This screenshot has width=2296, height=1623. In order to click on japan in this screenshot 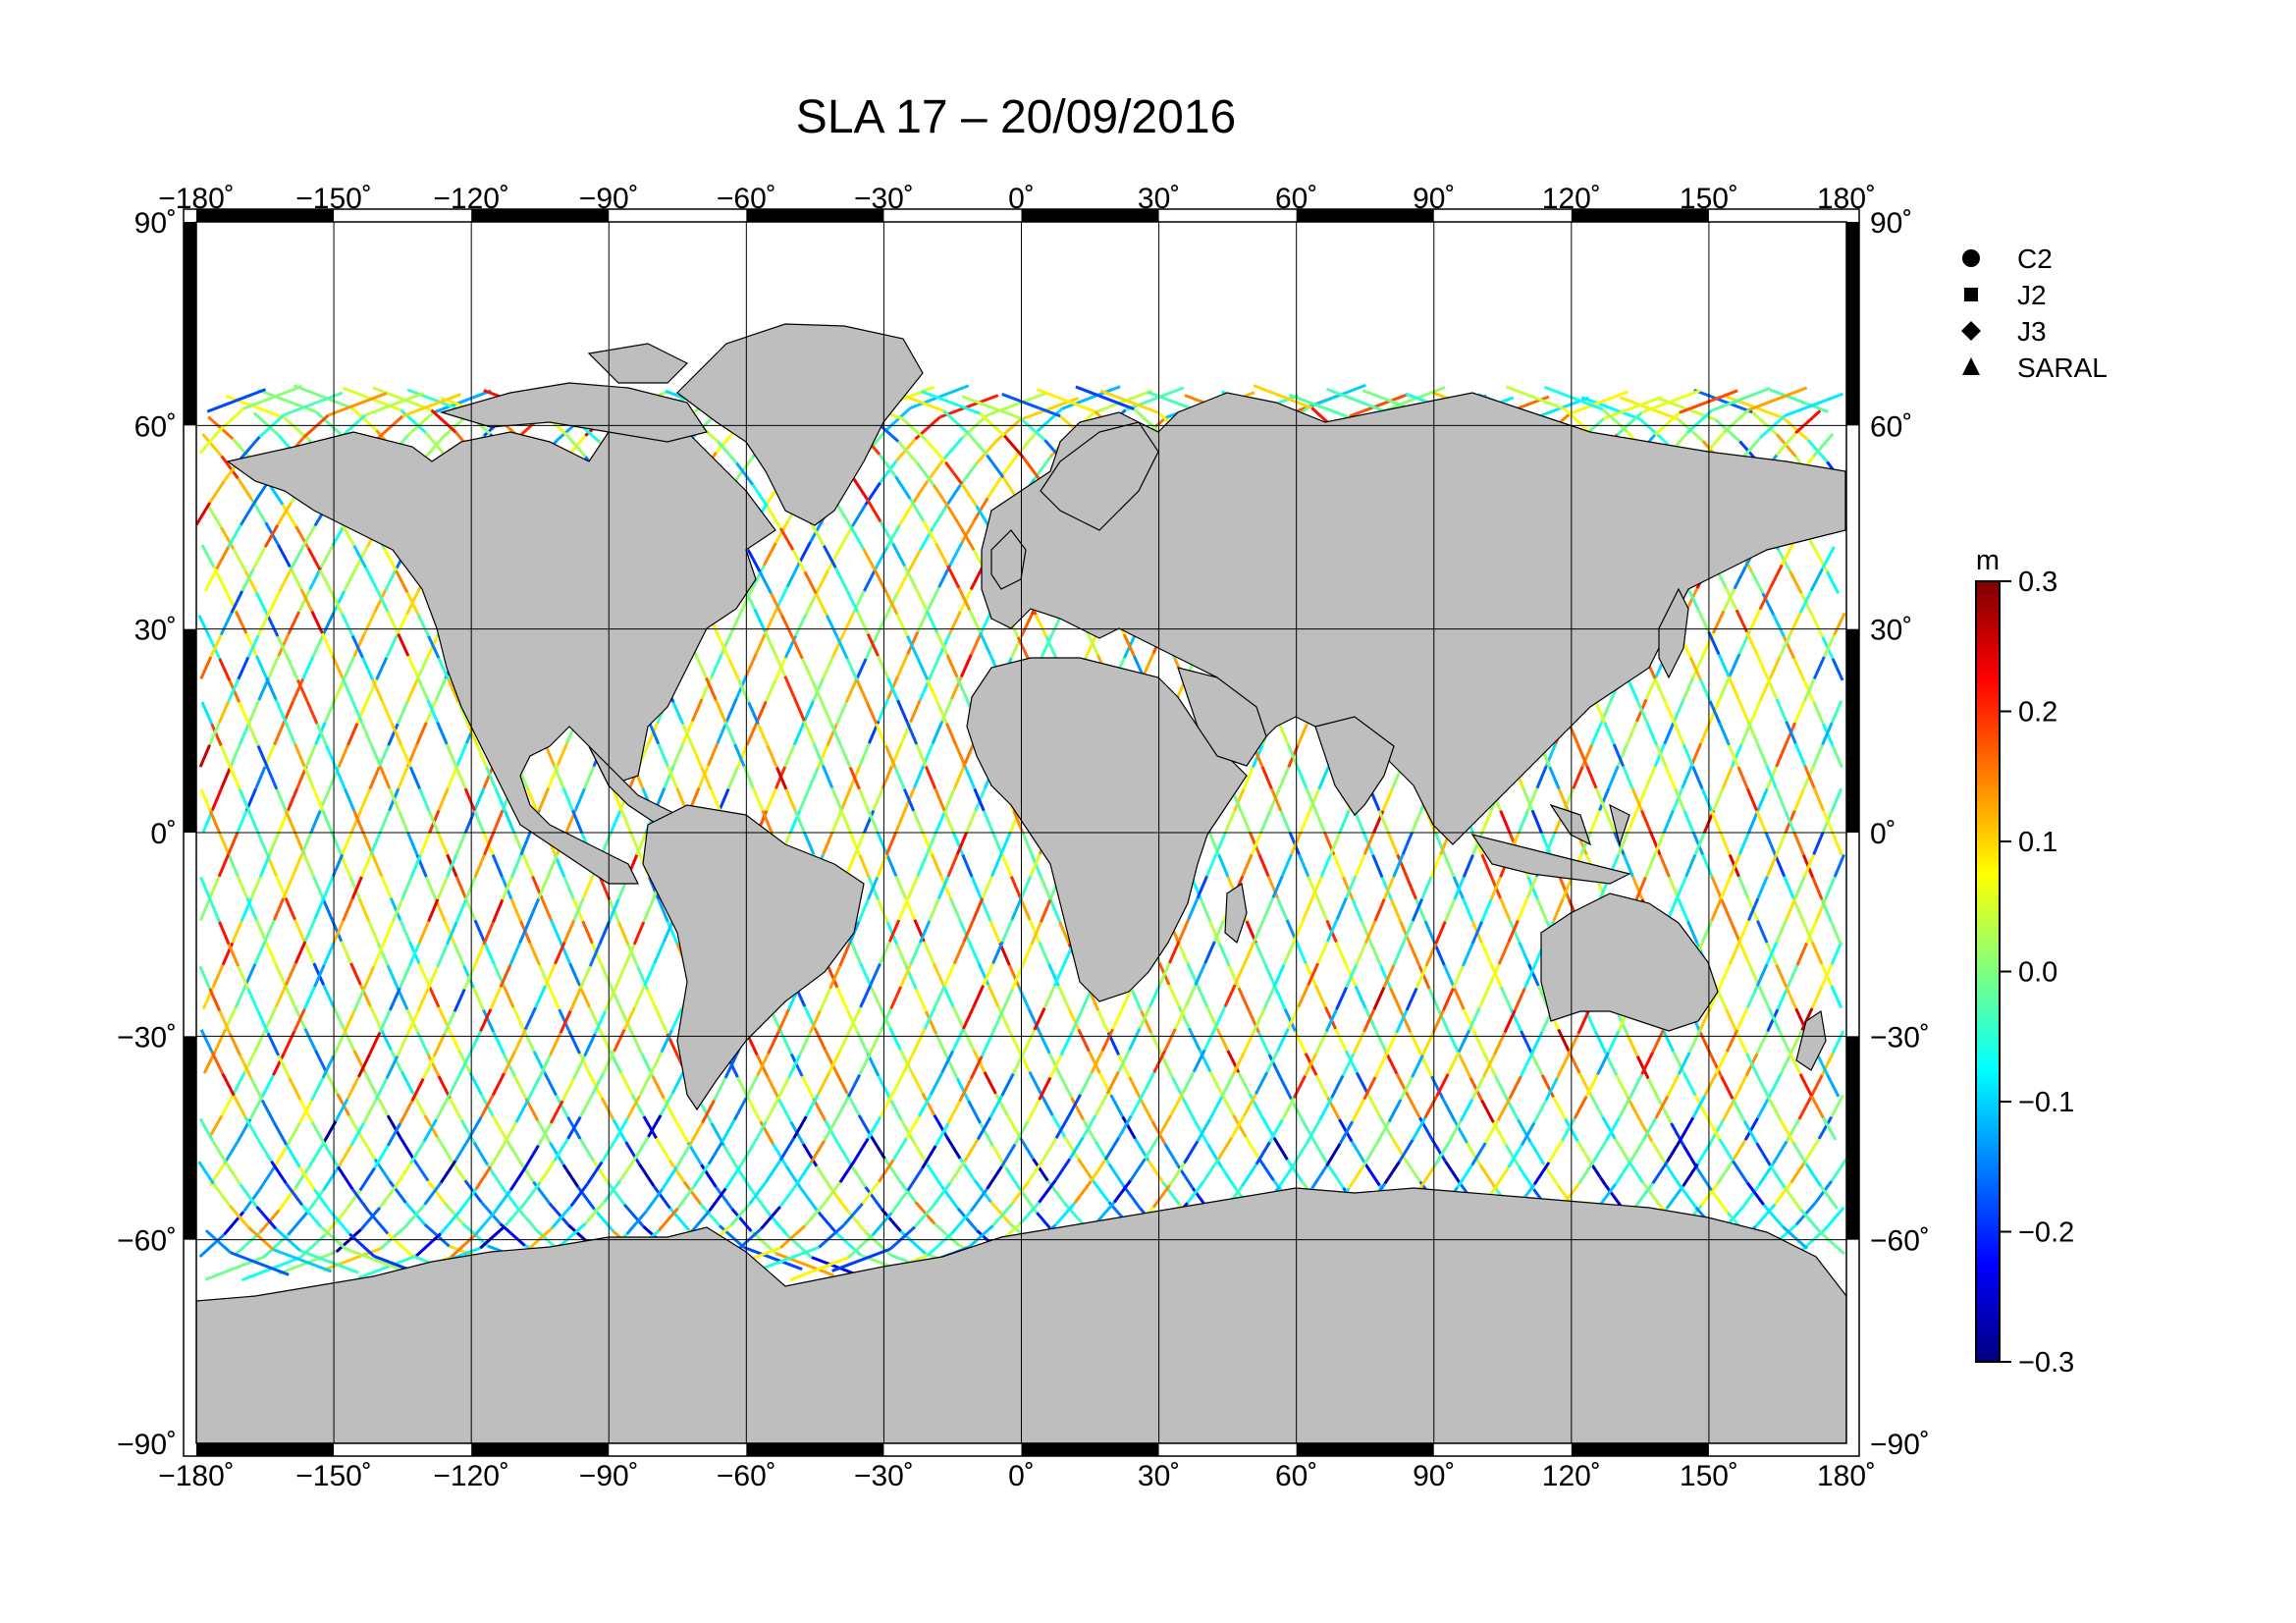, I will do `click(1673, 633)`.